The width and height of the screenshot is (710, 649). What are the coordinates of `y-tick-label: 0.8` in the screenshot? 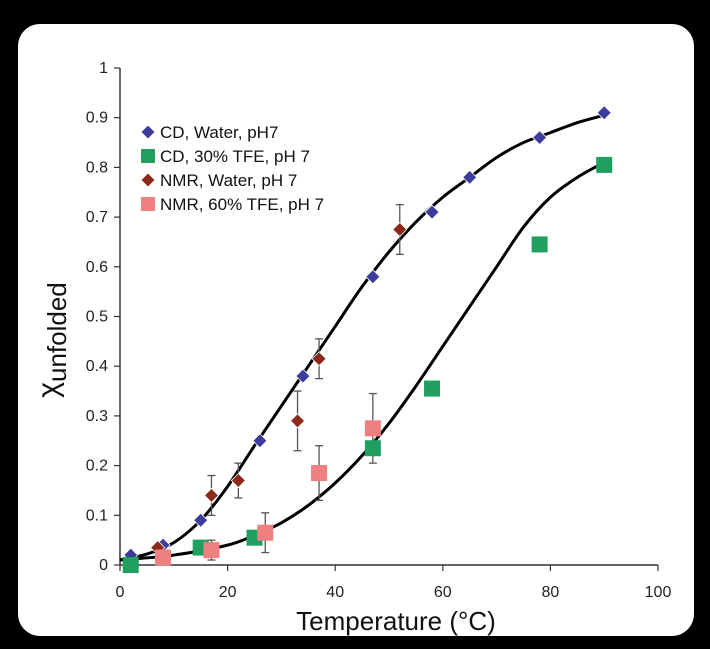 It's located at (97, 167).